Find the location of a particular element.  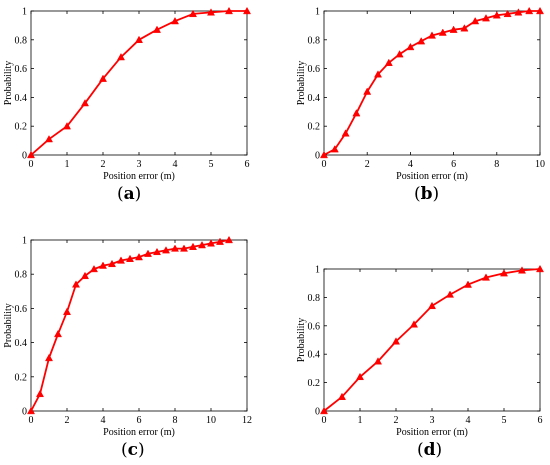

series-line is located at coordinates (138, 83).